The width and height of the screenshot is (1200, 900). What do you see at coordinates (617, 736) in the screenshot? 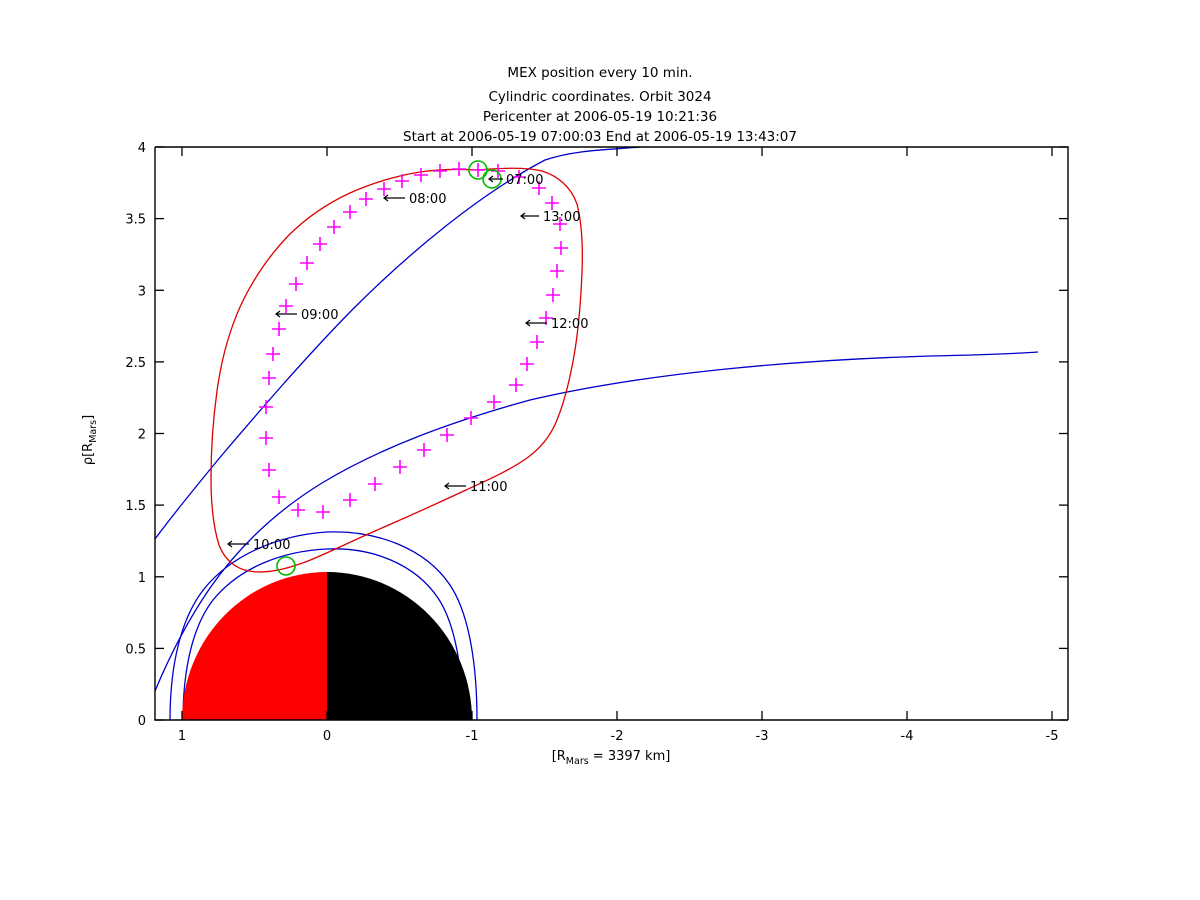
I see `x-tick-label--2: -2` at bounding box center [617, 736].